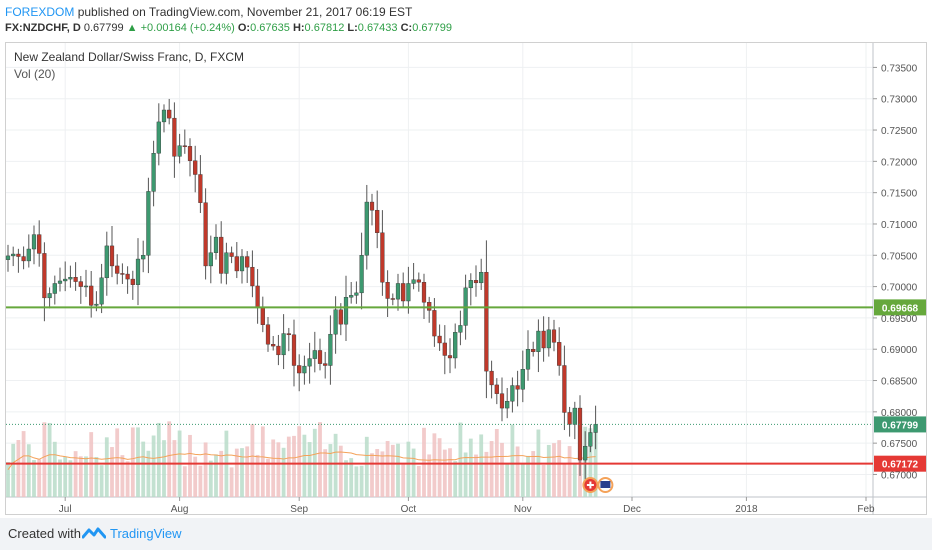 The image size is (932, 550). I want to click on tradingview-logo-icon, so click(94, 533).